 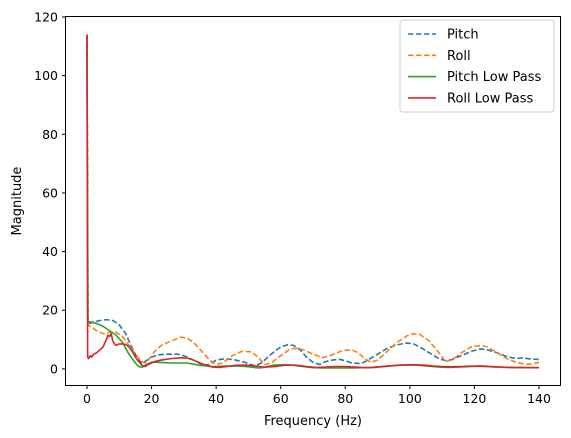 What do you see at coordinates (463, 35) in the screenshot?
I see `legend-label-pitch: Pitch` at bounding box center [463, 35].